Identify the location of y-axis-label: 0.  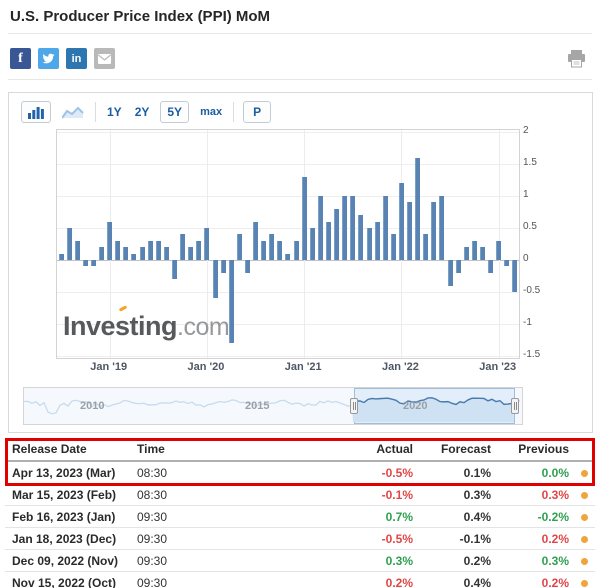
(526, 258).